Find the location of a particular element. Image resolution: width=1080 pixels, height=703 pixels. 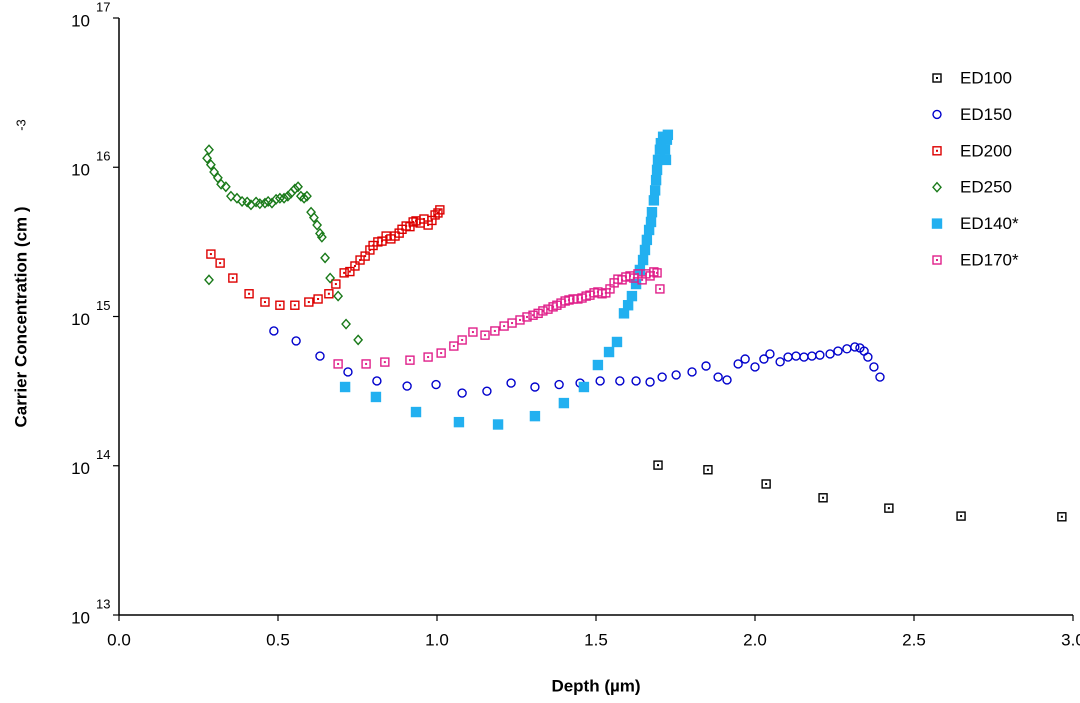

x-tick-label: 0.5 is located at coordinates (278, 639).